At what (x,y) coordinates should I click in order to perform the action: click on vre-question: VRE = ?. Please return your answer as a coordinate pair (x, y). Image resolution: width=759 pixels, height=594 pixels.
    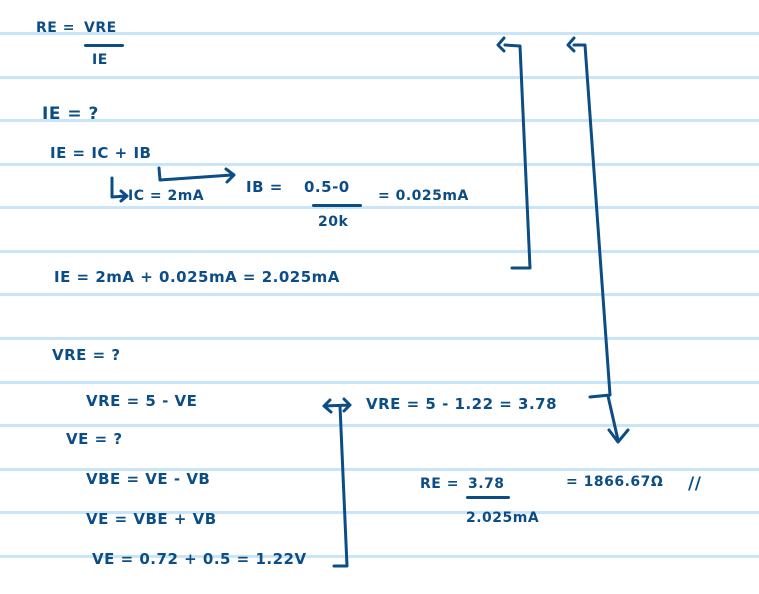
    Looking at the image, I should click on (86, 355).